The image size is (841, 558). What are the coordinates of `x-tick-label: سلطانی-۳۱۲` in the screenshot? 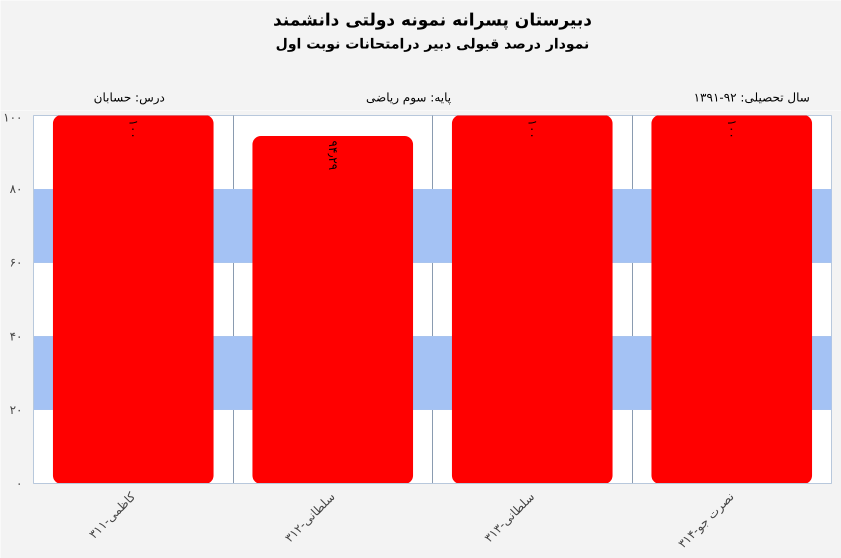 It's located at (310, 518).